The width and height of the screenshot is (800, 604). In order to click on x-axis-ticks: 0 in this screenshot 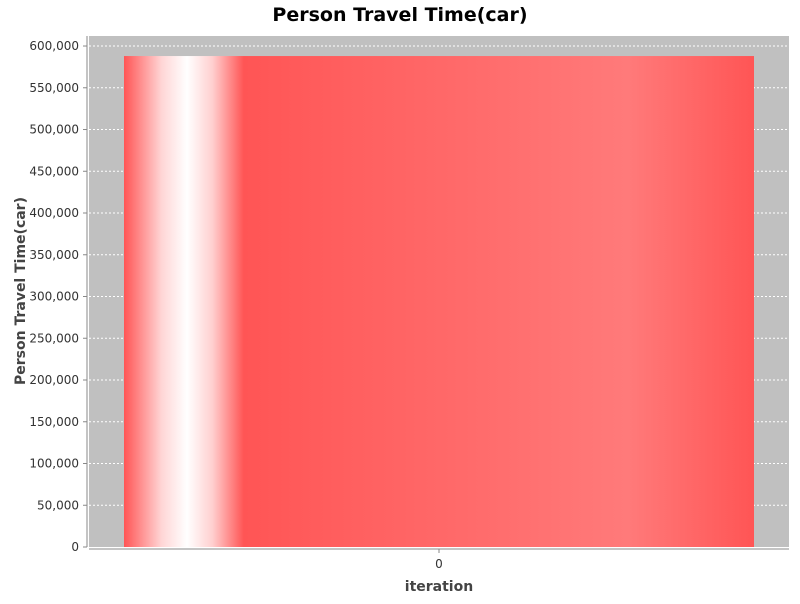, I will do `click(439, 560)`.